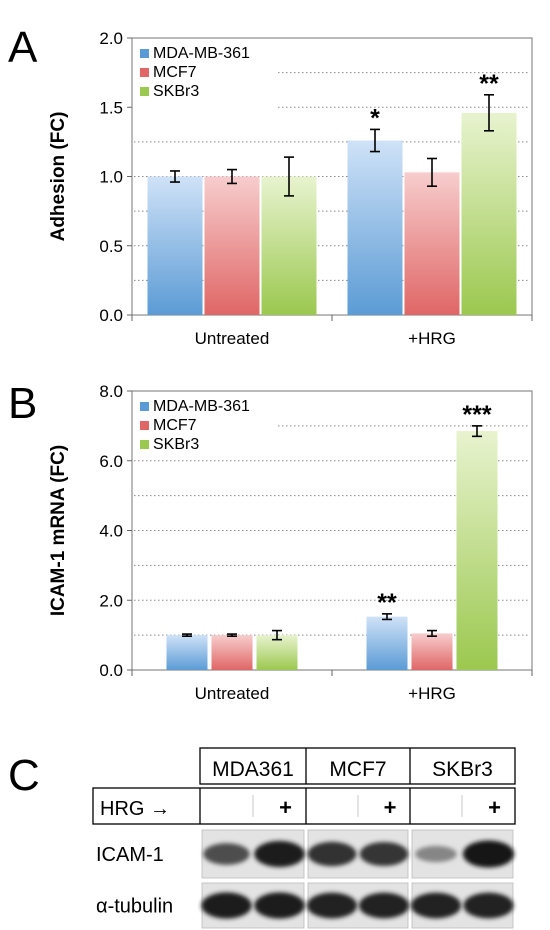 The width and height of the screenshot is (550, 930). I want to click on y-tick-label: 0.5, so click(111, 246).